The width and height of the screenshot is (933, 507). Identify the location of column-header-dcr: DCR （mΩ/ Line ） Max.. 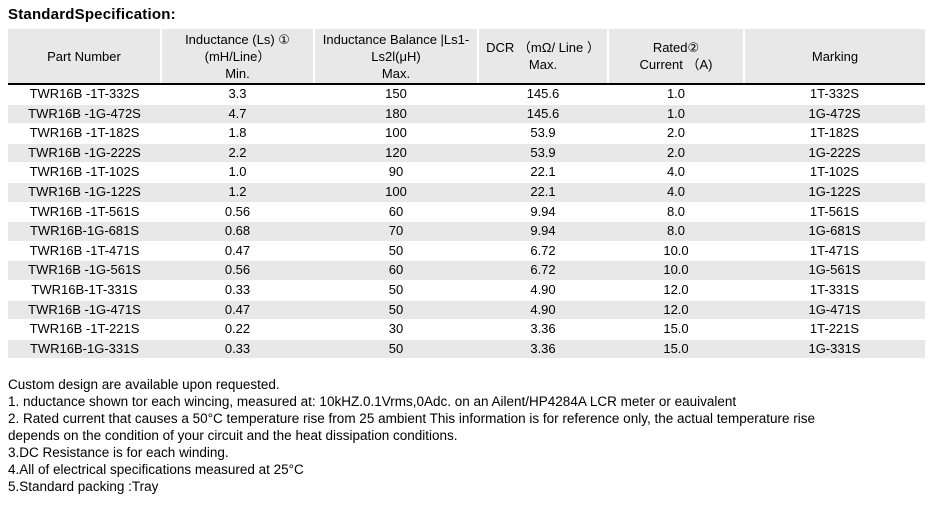
(542, 57).